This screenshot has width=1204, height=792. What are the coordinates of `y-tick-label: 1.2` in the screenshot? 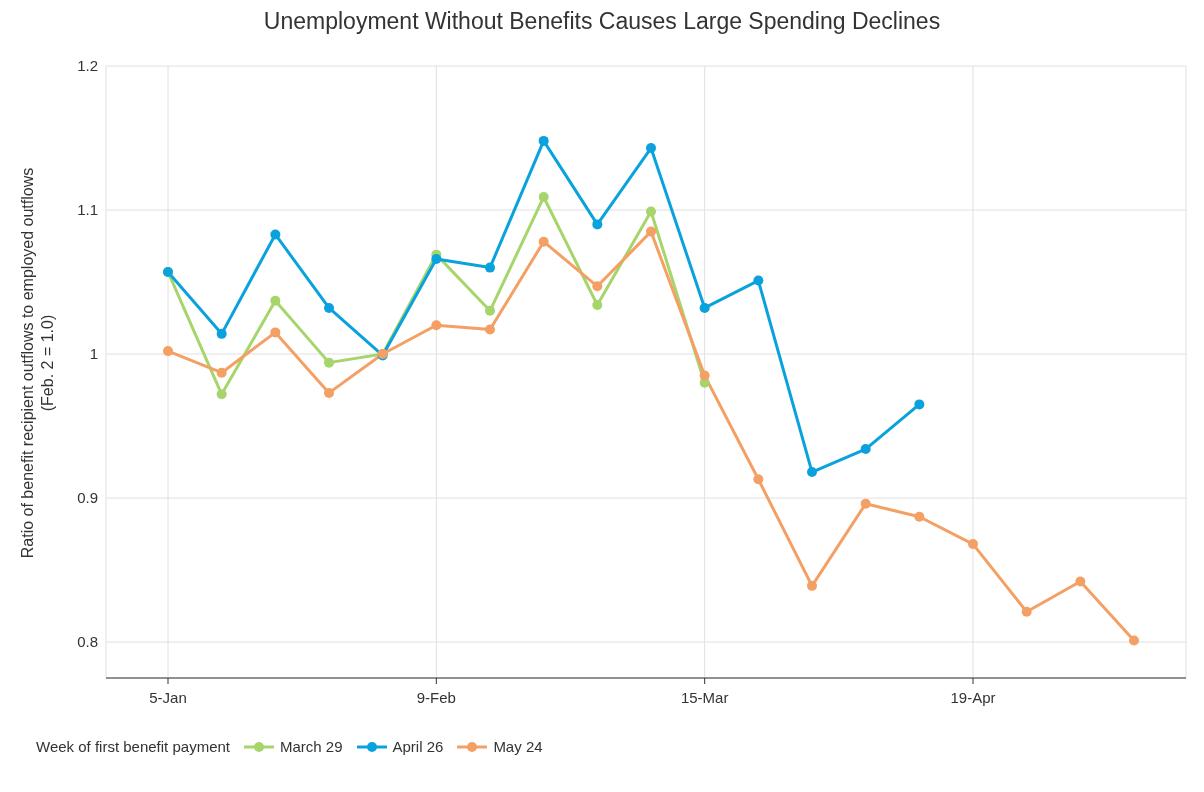 It's located at (87, 66).